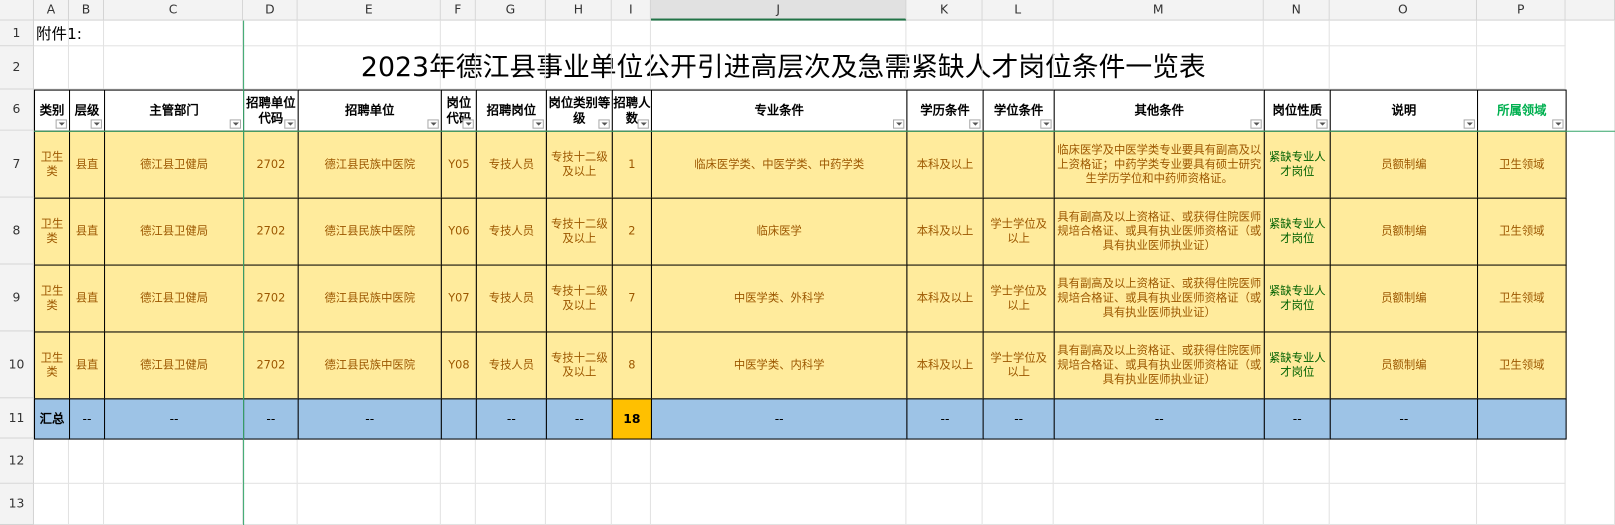 The width and height of the screenshot is (1615, 525). Describe the element at coordinates (779, 164) in the screenshot. I see `table-cell: 临床医学类、中医学类、中药学类` at that location.